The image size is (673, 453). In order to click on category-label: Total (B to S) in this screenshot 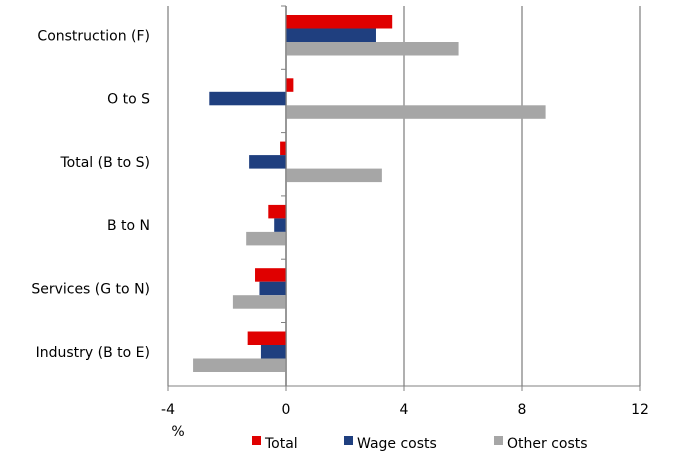, I will do `click(104, 163)`.